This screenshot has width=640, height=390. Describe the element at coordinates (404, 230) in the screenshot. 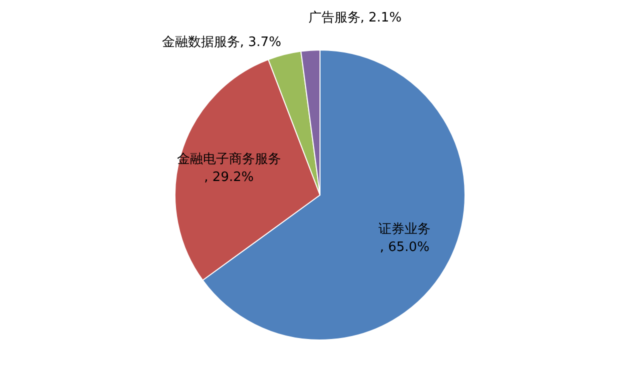

I see `slice-label: 证券业务` at that location.